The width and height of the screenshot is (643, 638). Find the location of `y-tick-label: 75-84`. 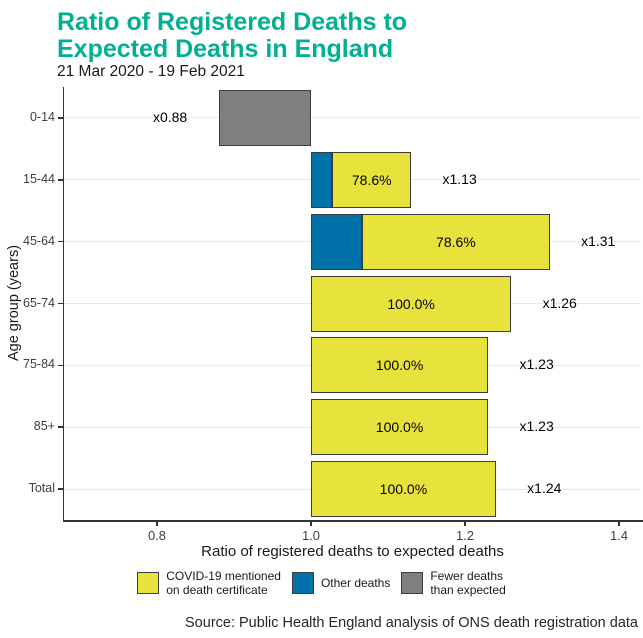

y-tick-label: 75-84 is located at coordinates (39, 364).